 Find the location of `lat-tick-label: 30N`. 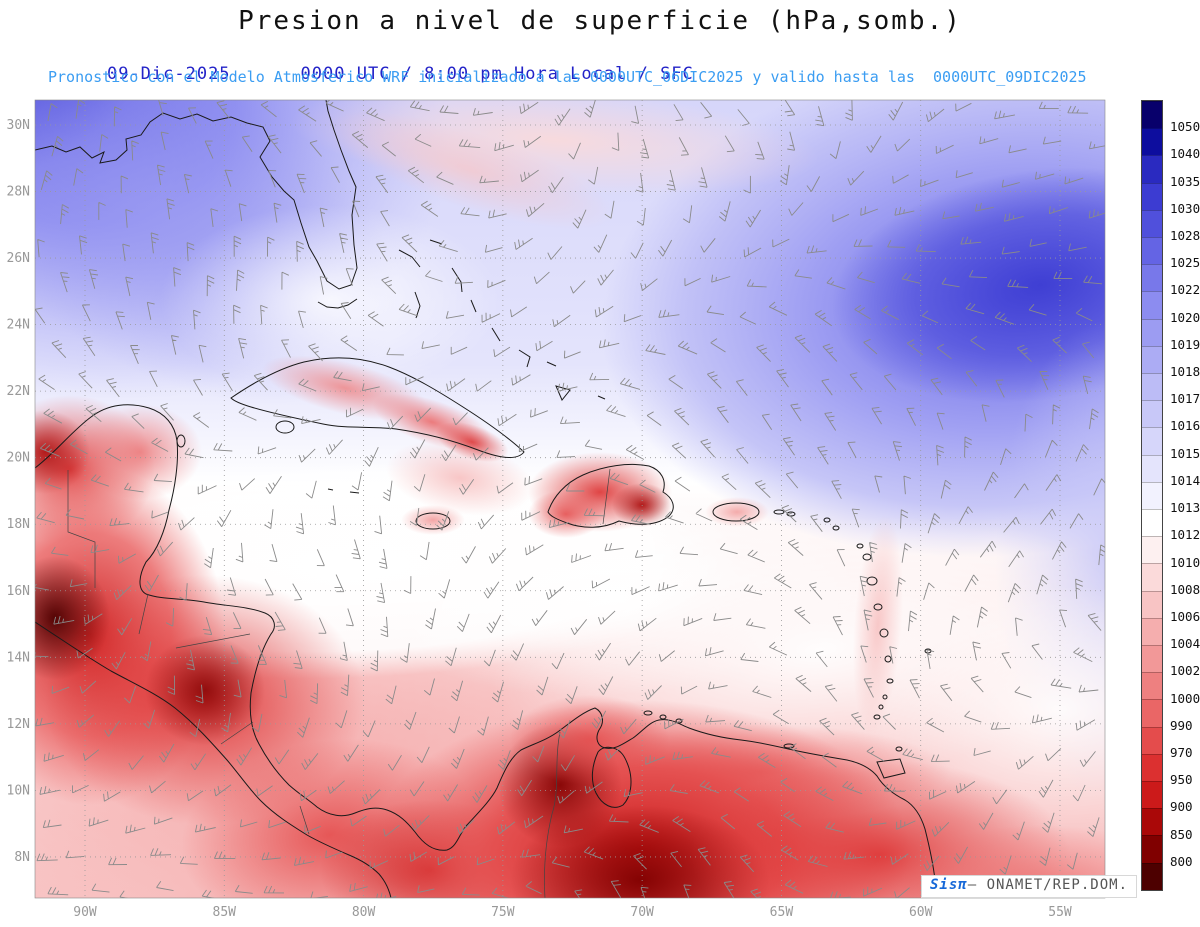

lat-tick-label: 30N is located at coordinates (18, 125).